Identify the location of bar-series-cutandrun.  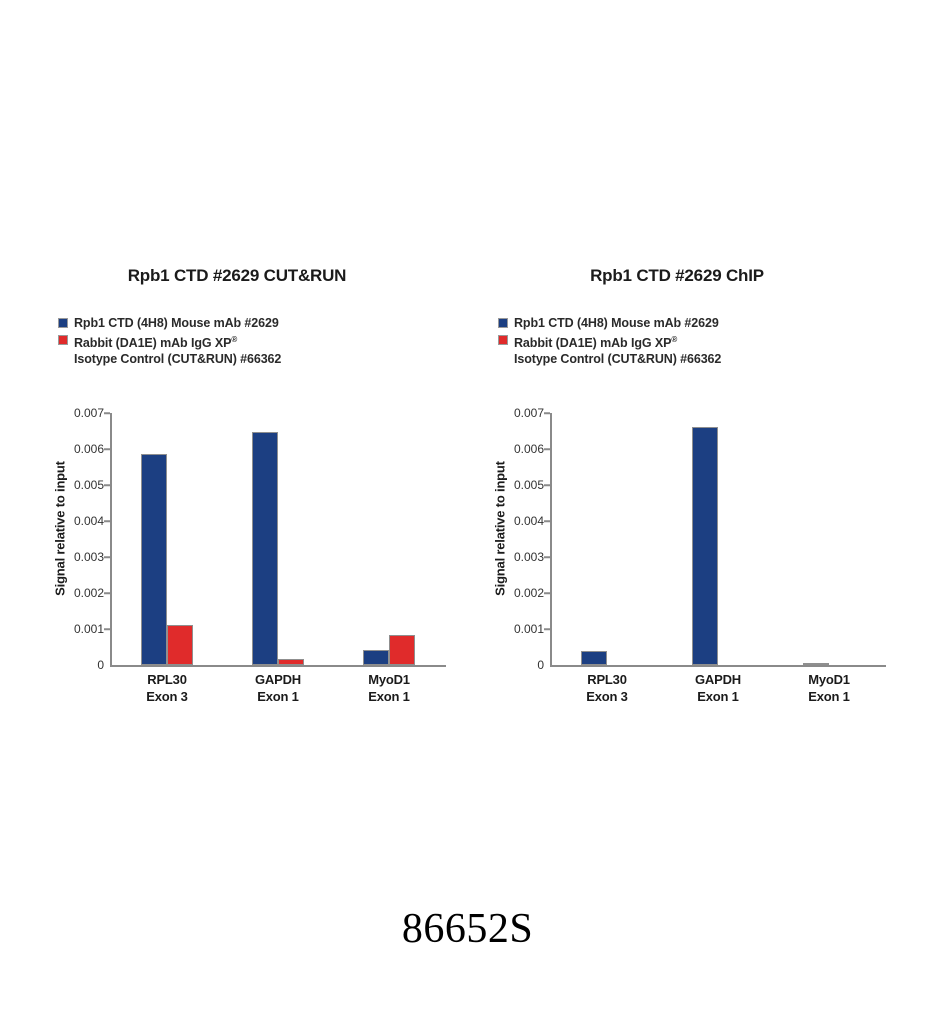
(279, 539).